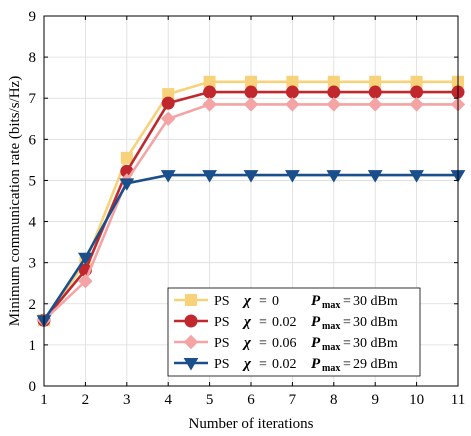  Describe the element at coordinates (375, 364) in the screenshot. I see `legend-pmax-value: 29 dBm` at that location.